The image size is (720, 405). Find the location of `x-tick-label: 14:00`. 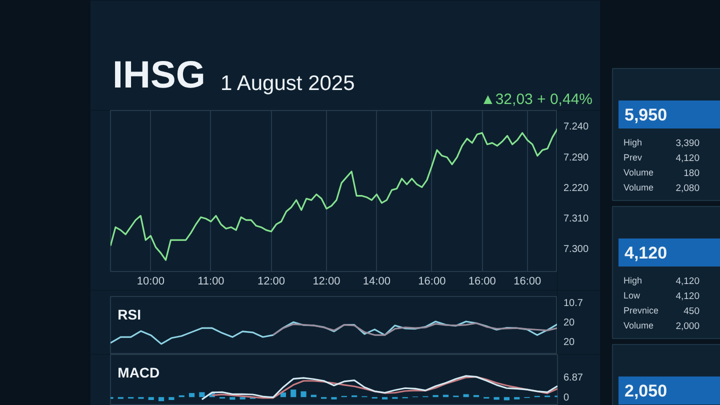

x-tick-label: 14:00 is located at coordinates (376, 282).